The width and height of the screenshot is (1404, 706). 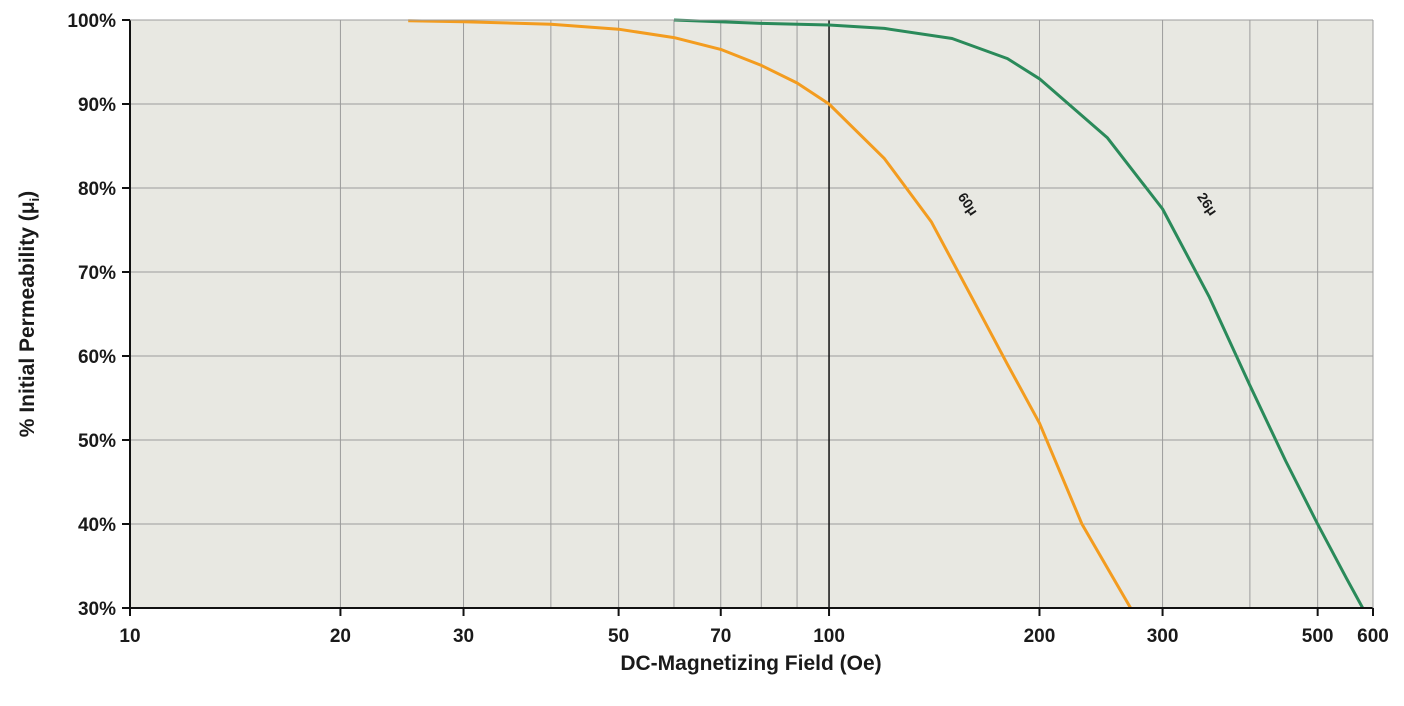 What do you see at coordinates (97, 189) in the screenshot?
I see `y-tick-label: 80%` at bounding box center [97, 189].